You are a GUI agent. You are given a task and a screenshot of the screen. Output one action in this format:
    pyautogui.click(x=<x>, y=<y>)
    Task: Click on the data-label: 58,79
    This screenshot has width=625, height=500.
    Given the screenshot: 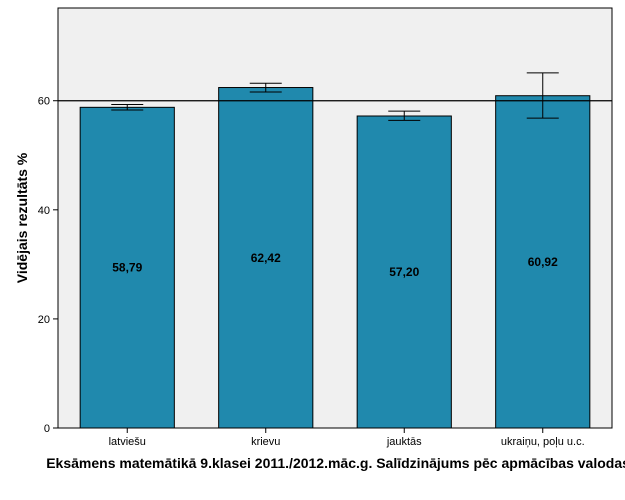 What is the action you would take?
    pyautogui.click(x=127, y=268)
    